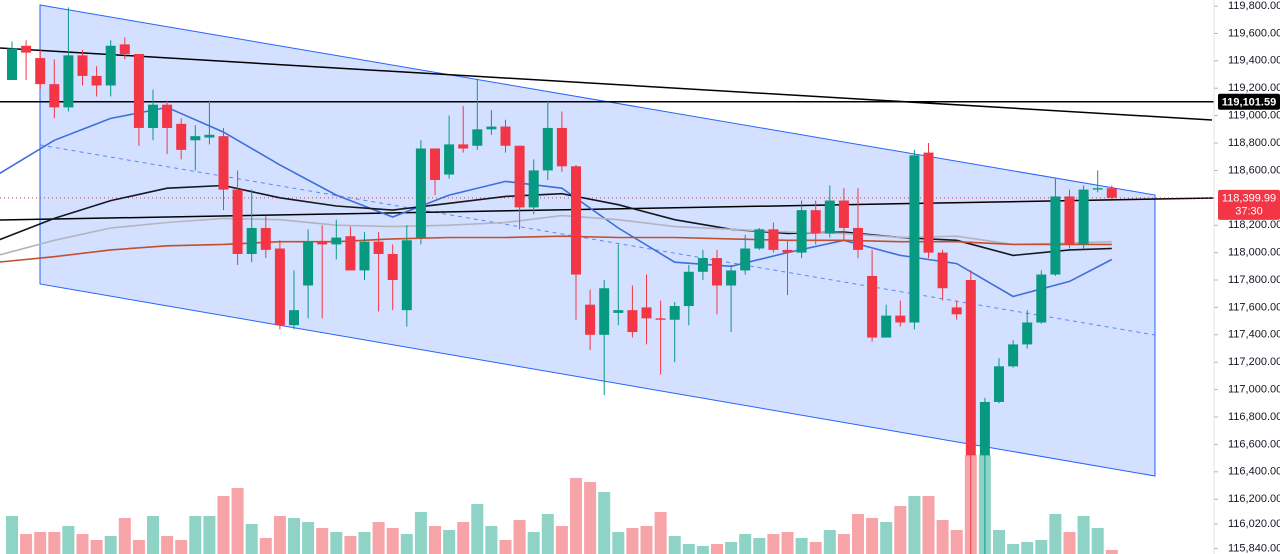 This screenshot has height=554, width=1280. I want to click on y-tick-label: 115,840.00, so click(1254, 548).